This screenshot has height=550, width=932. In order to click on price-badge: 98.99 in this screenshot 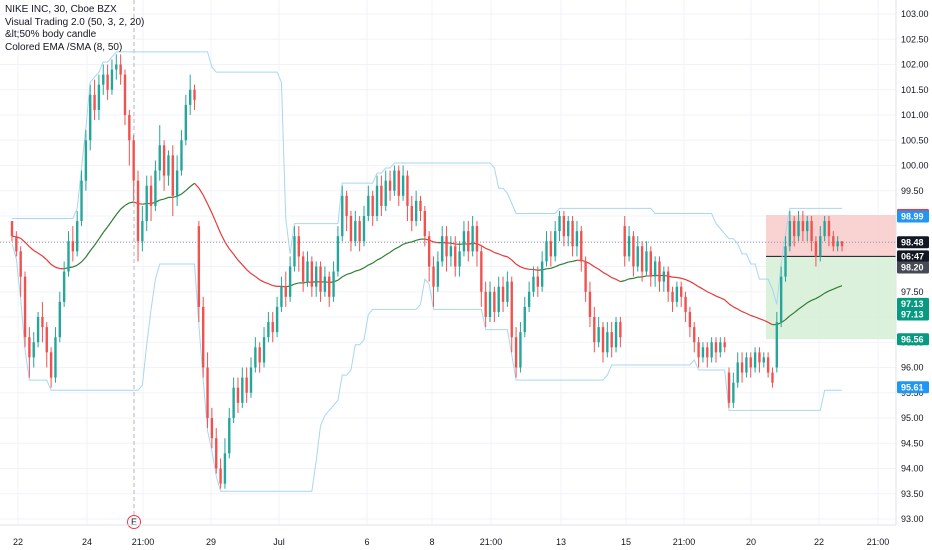, I will do `click(913, 216)`.